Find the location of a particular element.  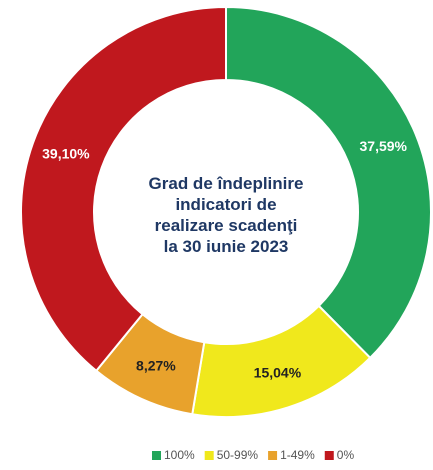

legend-label: 100% is located at coordinates (179, 455).